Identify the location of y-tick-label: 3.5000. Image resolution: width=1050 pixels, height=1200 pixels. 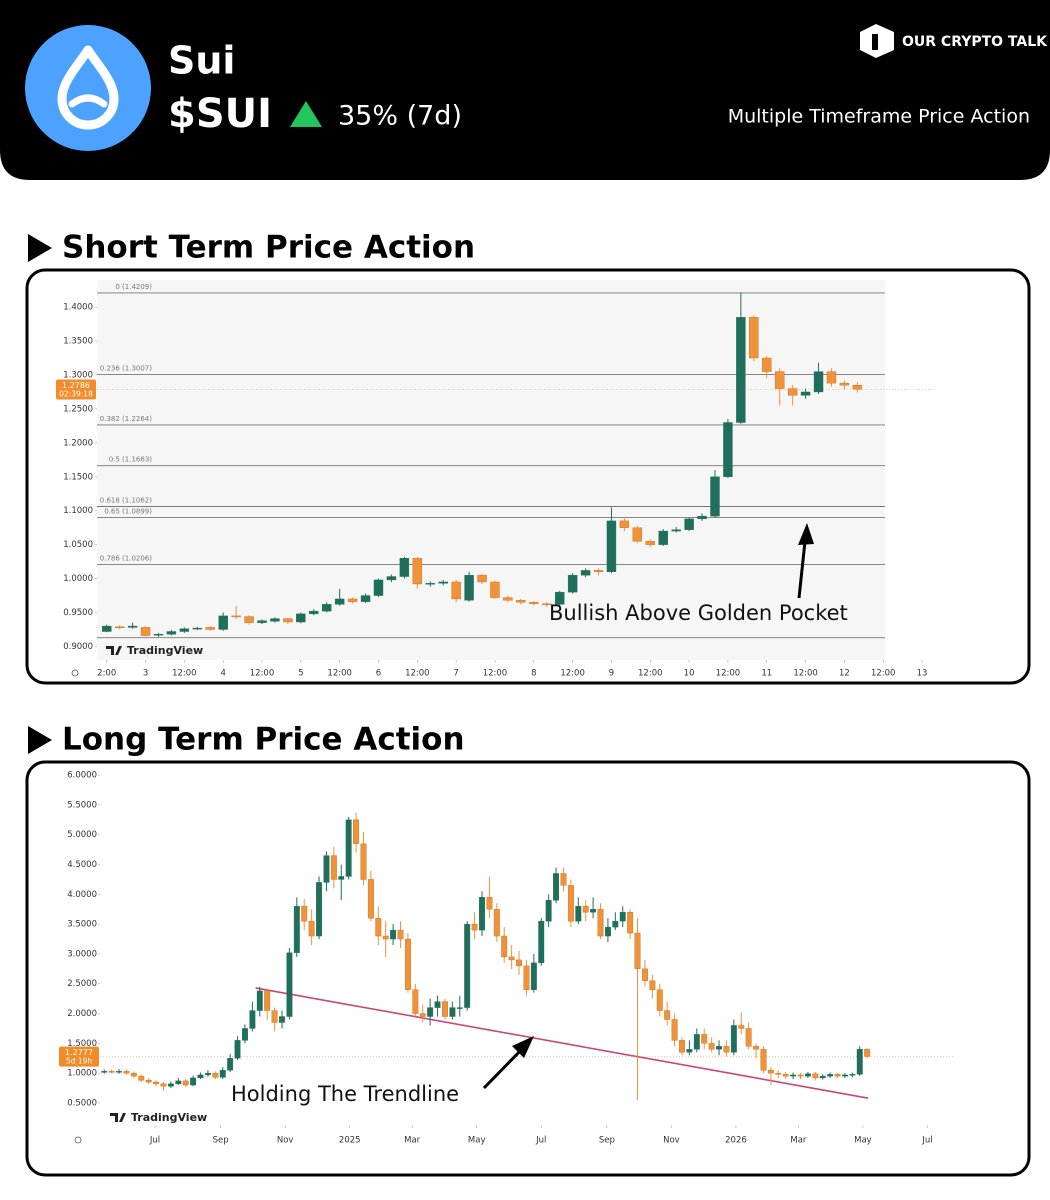
(82, 925).